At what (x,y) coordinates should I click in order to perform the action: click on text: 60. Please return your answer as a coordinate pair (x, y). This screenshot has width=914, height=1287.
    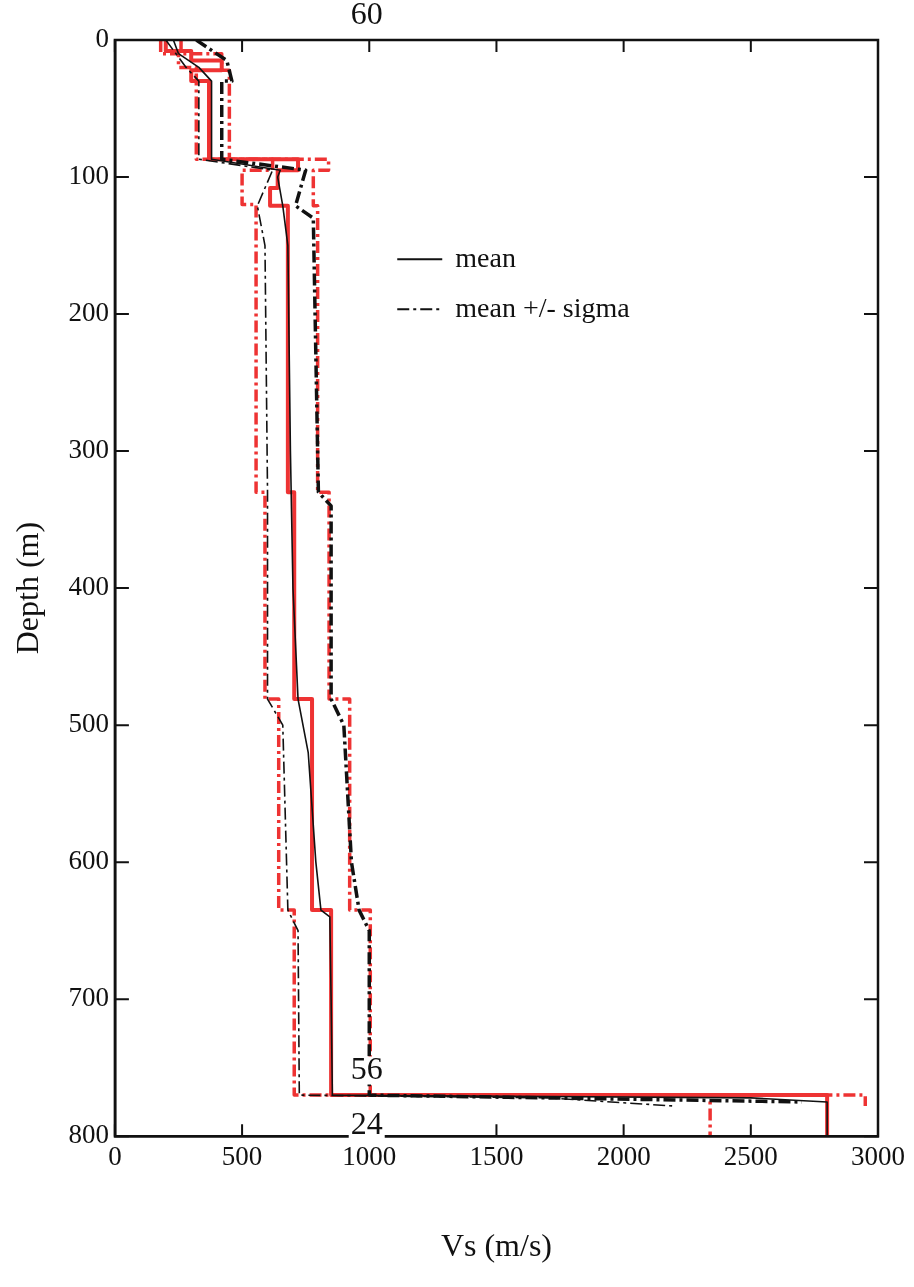
    Looking at the image, I should click on (366, 16).